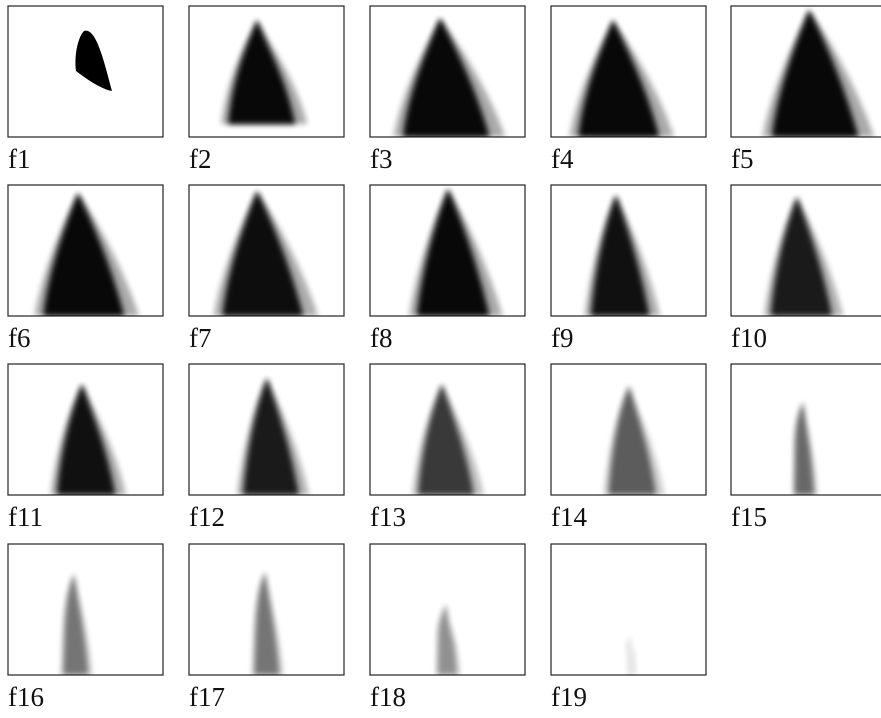  Describe the element at coordinates (200, 338) in the screenshot. I see `frame-label: f7` at that location.